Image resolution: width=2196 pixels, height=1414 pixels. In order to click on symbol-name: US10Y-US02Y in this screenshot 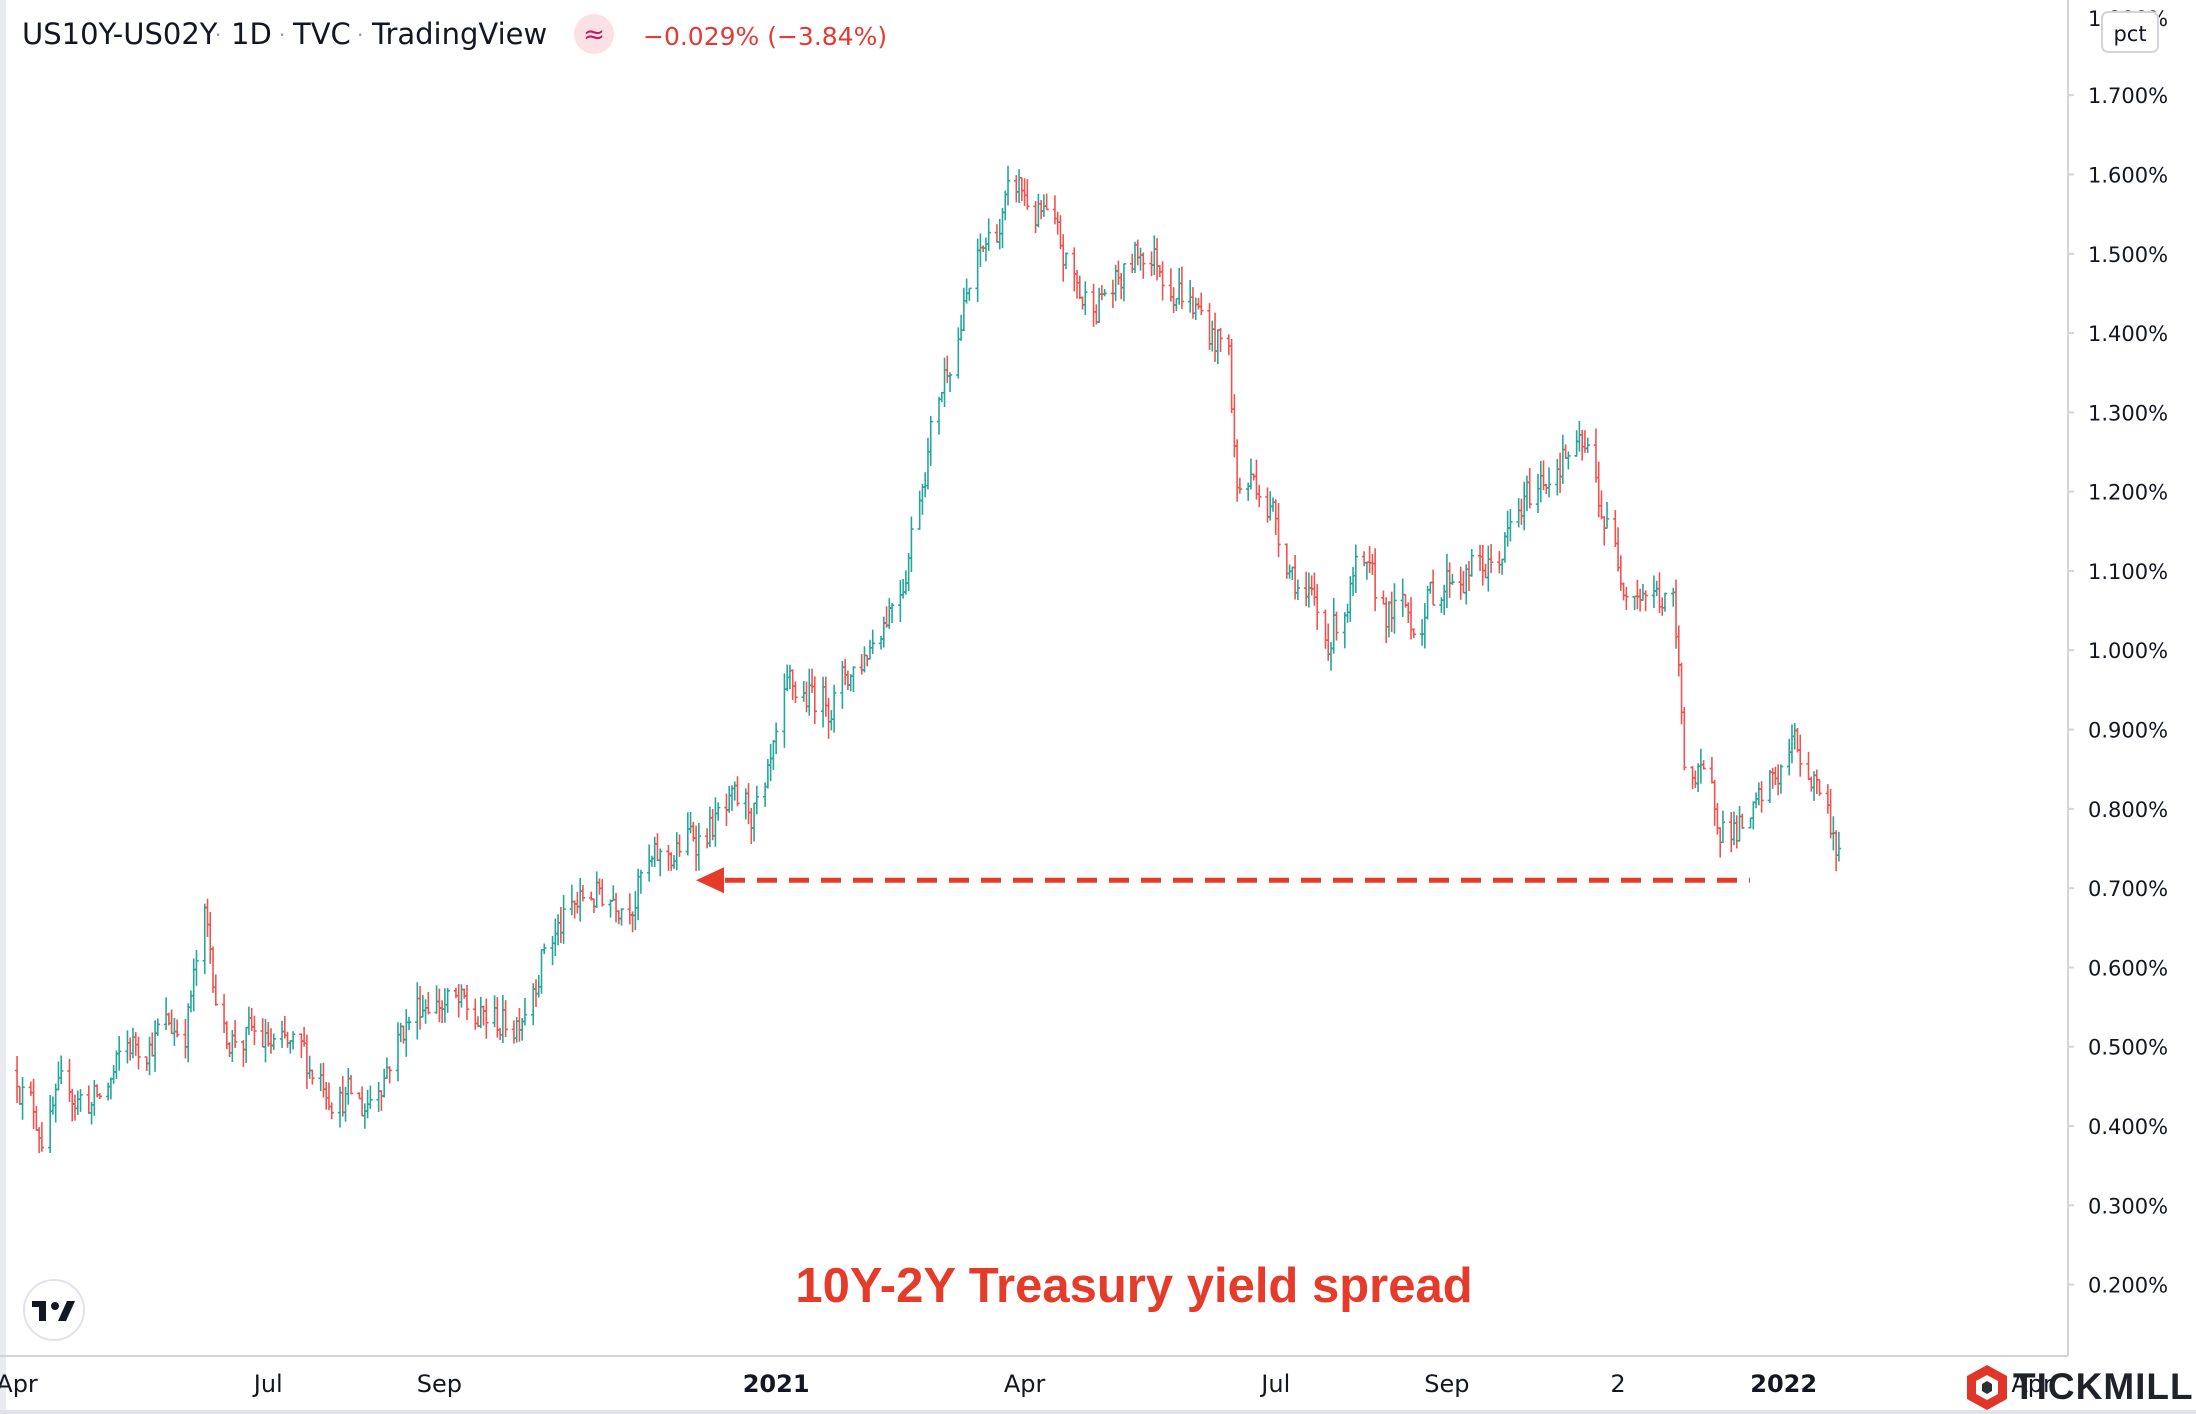, I will do `click(120, 34)`.